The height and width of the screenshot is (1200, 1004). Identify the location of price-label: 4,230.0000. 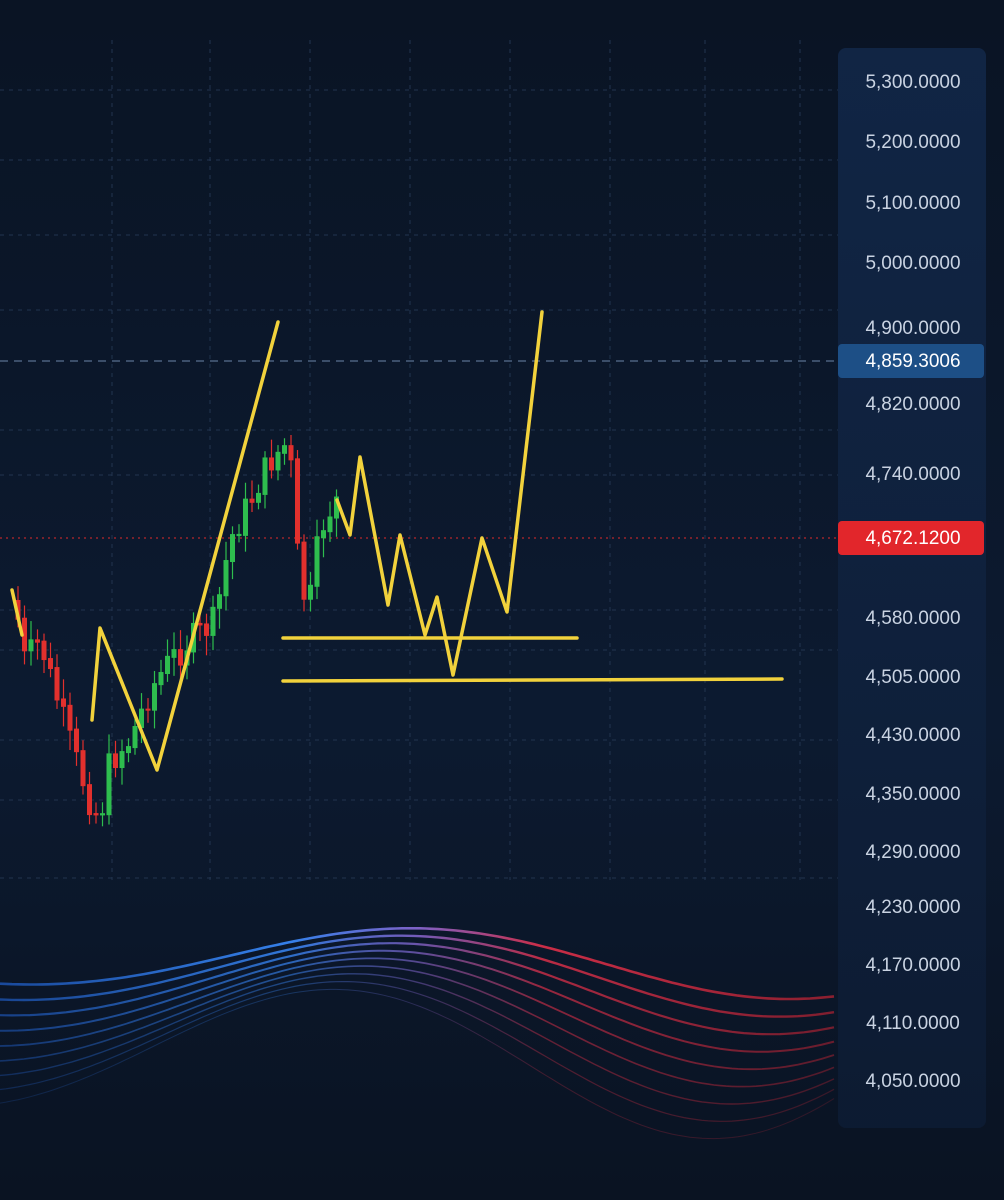
(912, 907).